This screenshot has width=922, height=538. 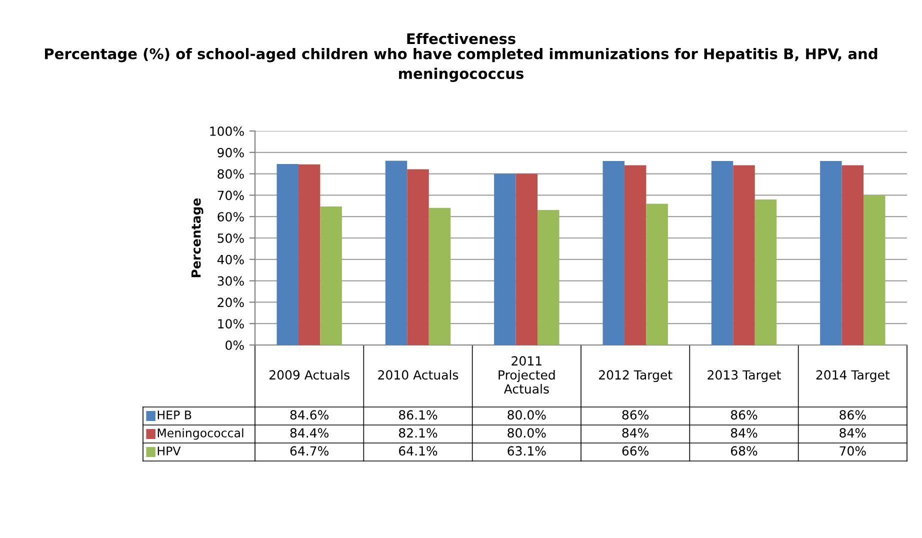 I want to click on x-tick-label: 2012 Target, so click(x=635, y=376).